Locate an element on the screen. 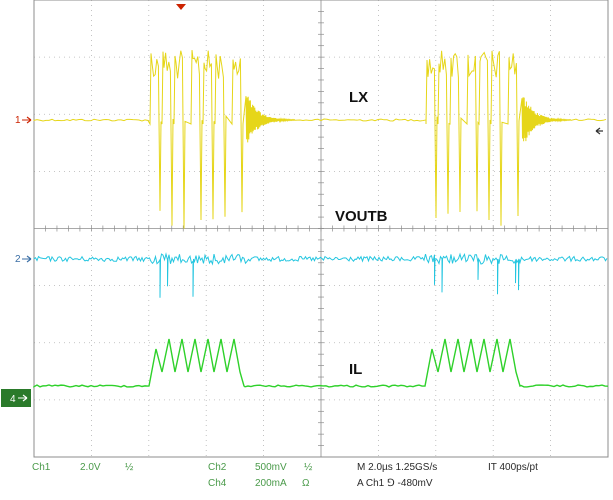 The width and height of the screenshot is (613, 500). lx-label: LX is located at coordinates (358, 97).